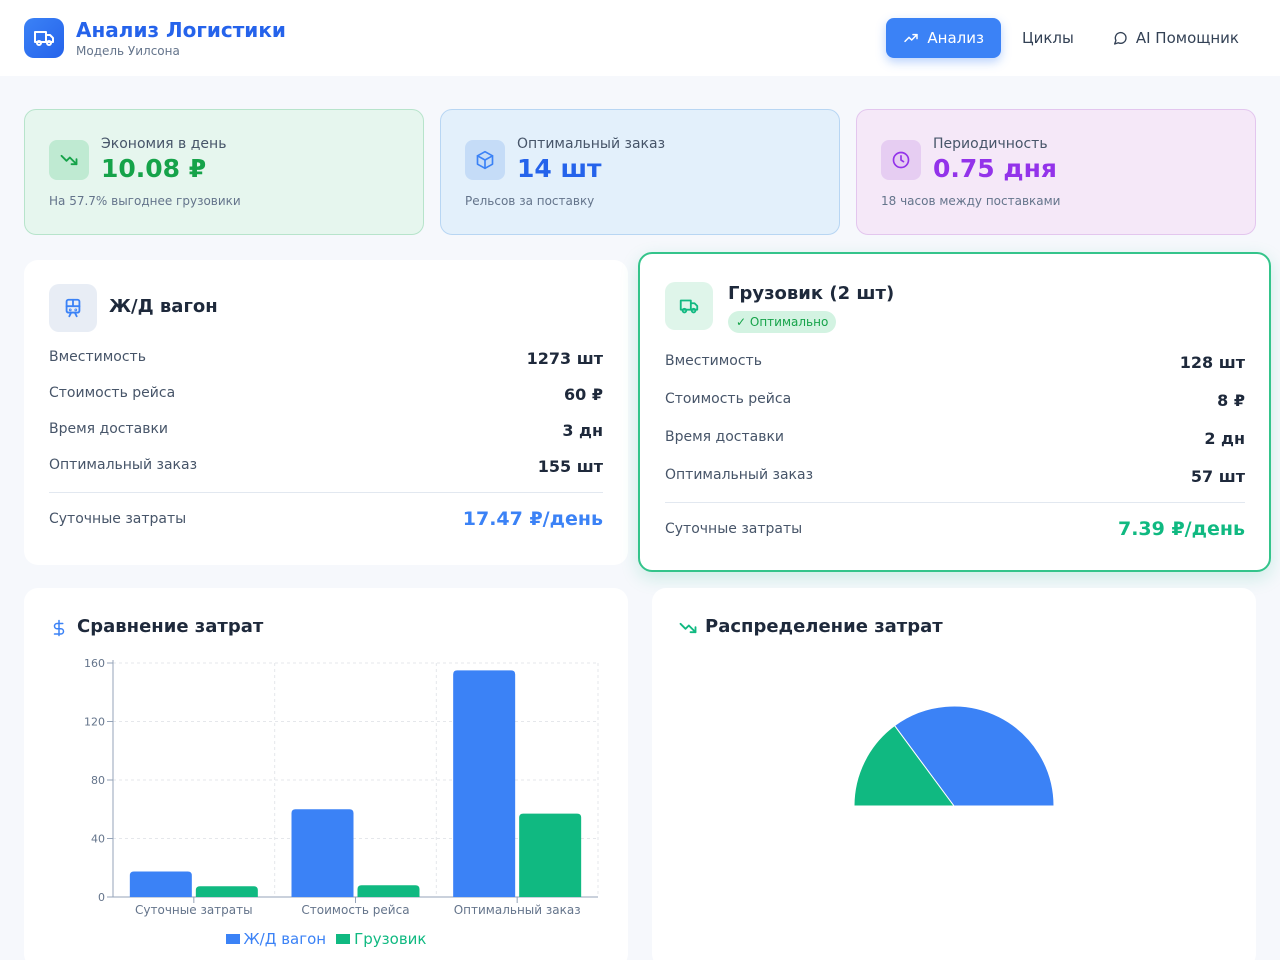 The height and width of the screenshot is (960, 1280). I want to click on dollar-icon, so click(59, 630).